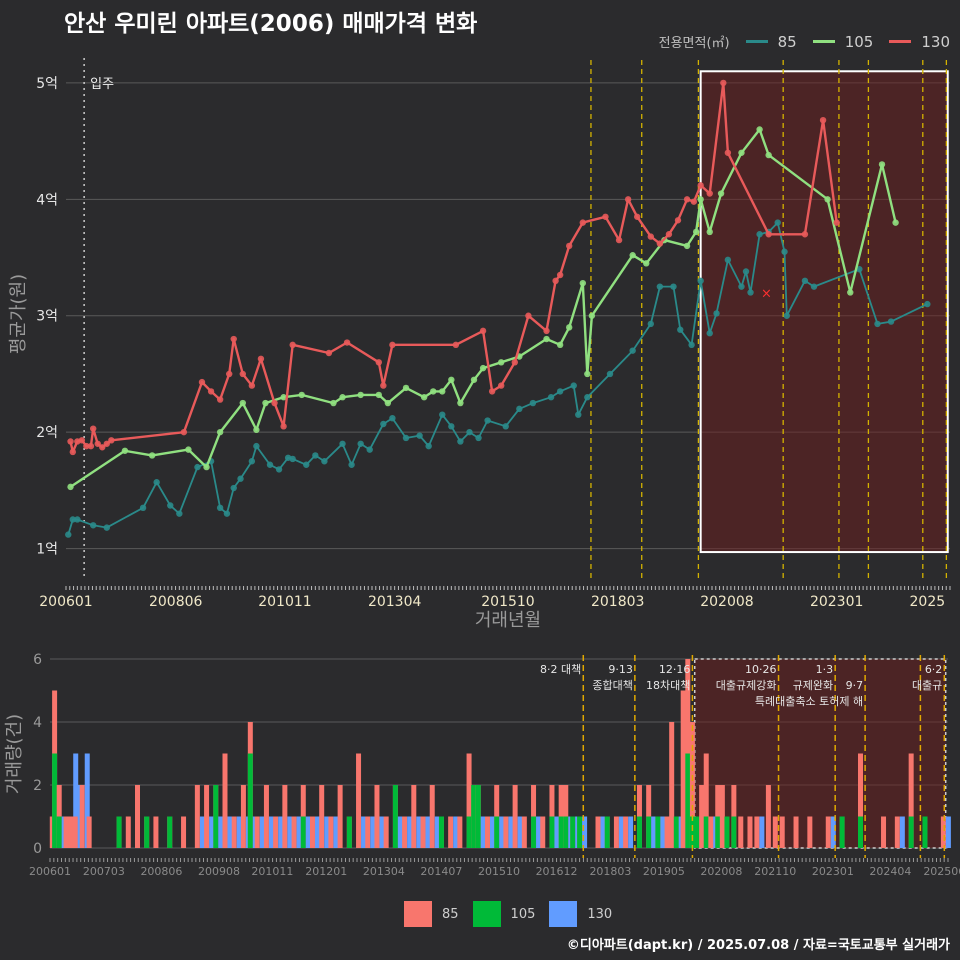 Image resolution: width=960 pixels, height=960 pixels. What do you see at coordinates (664, 871) in the screenshot?
I see `volume-xtick-label: 201905` at bounding box center [664, 871].